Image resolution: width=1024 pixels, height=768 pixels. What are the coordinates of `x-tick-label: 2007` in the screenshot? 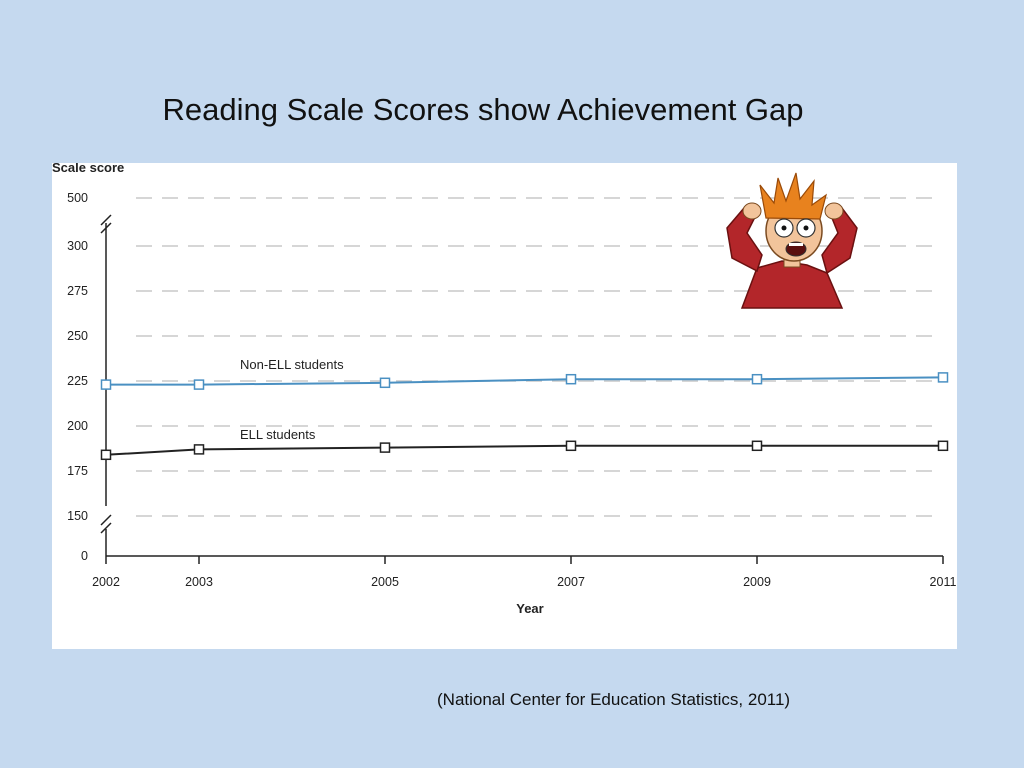 It's located at (571, 582).